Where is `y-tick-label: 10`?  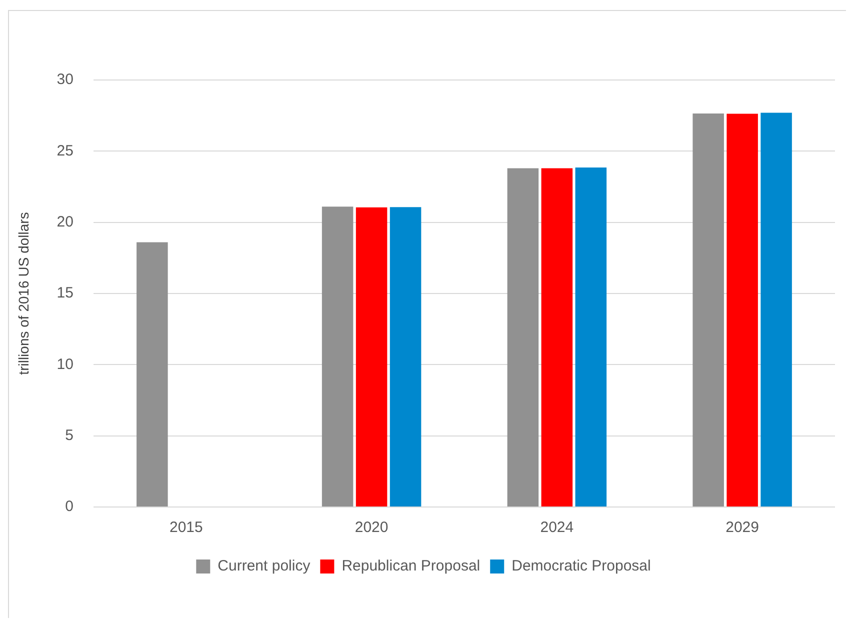
y-tick-label: 10 is located at coordinates (65, 364).